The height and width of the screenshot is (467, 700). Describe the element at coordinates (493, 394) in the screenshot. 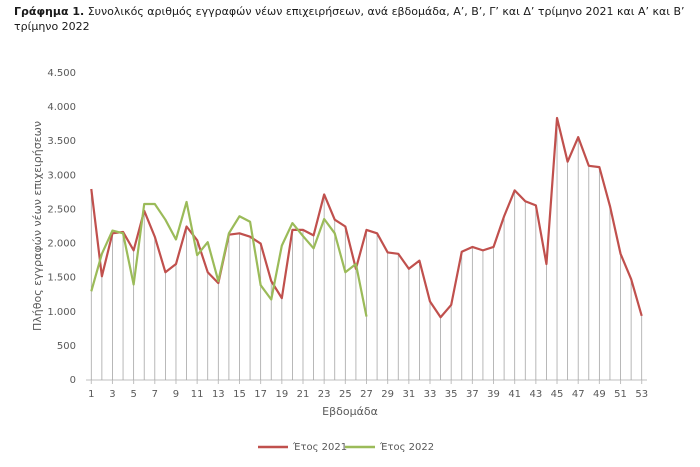

I see `x-tick-label: 39` at that location.